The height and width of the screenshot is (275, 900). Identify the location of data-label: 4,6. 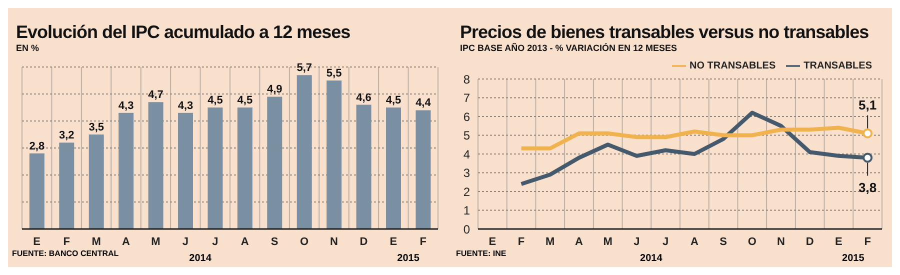
(364, 98).